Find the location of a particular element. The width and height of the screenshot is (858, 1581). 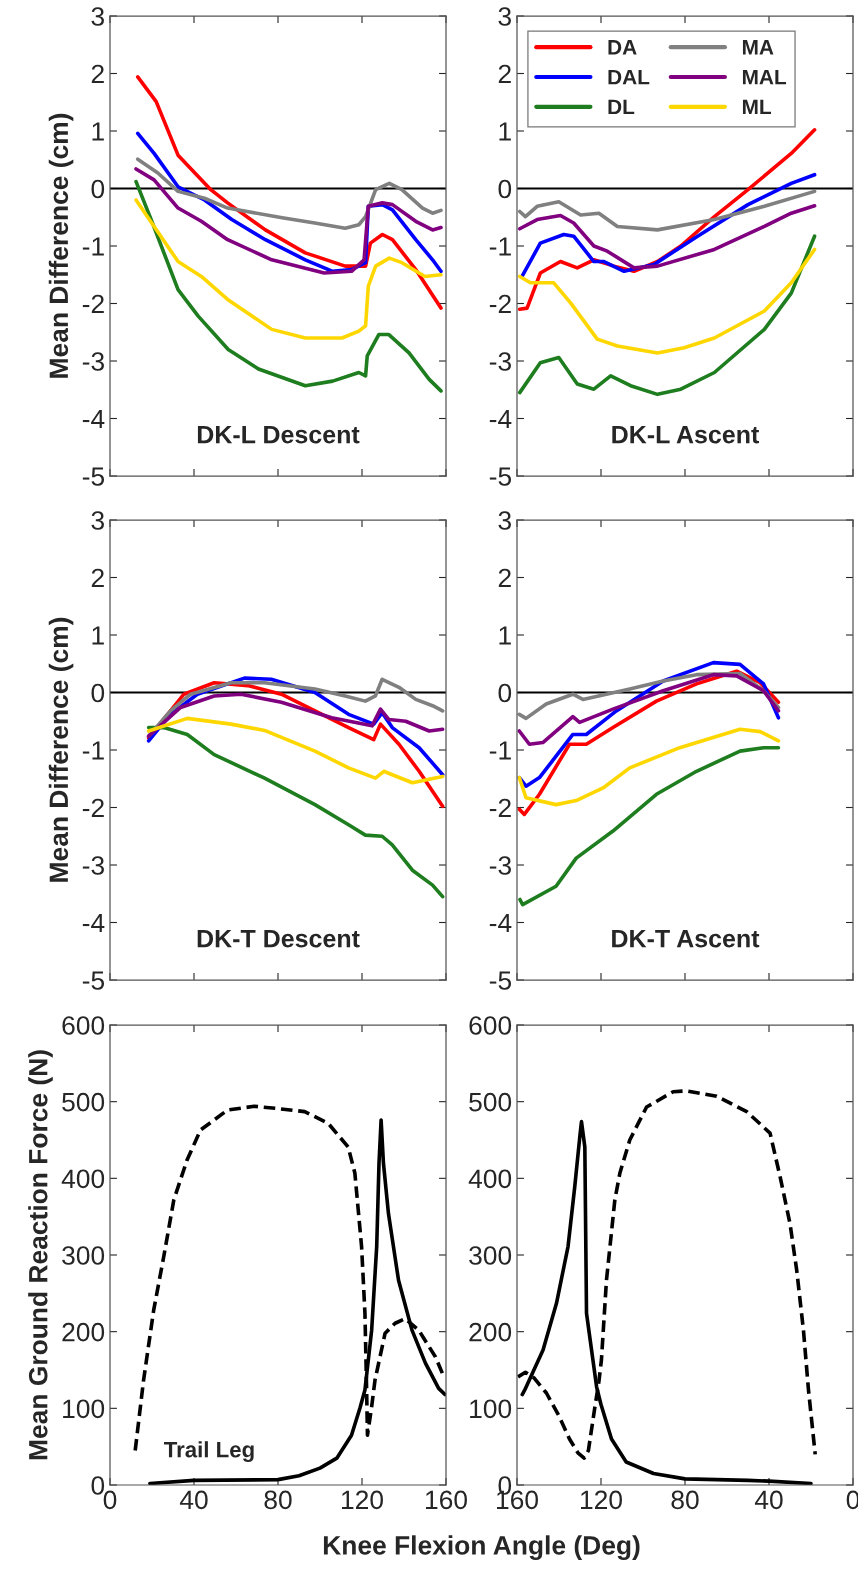

annotation: Trail Leg is located at coordinates (209, 1451).